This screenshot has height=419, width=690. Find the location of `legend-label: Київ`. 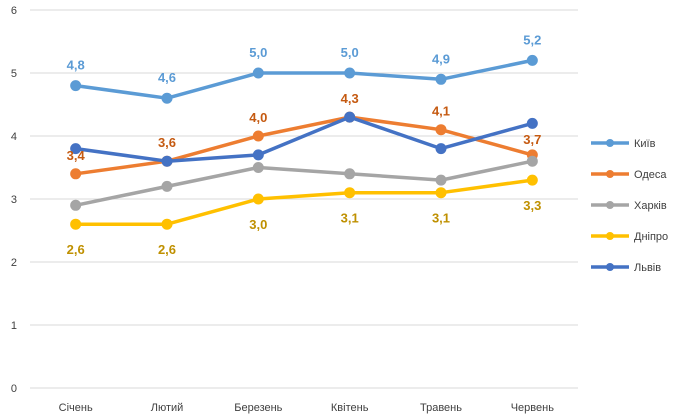

legend-label: Київ is located at coordinates (645, 144).